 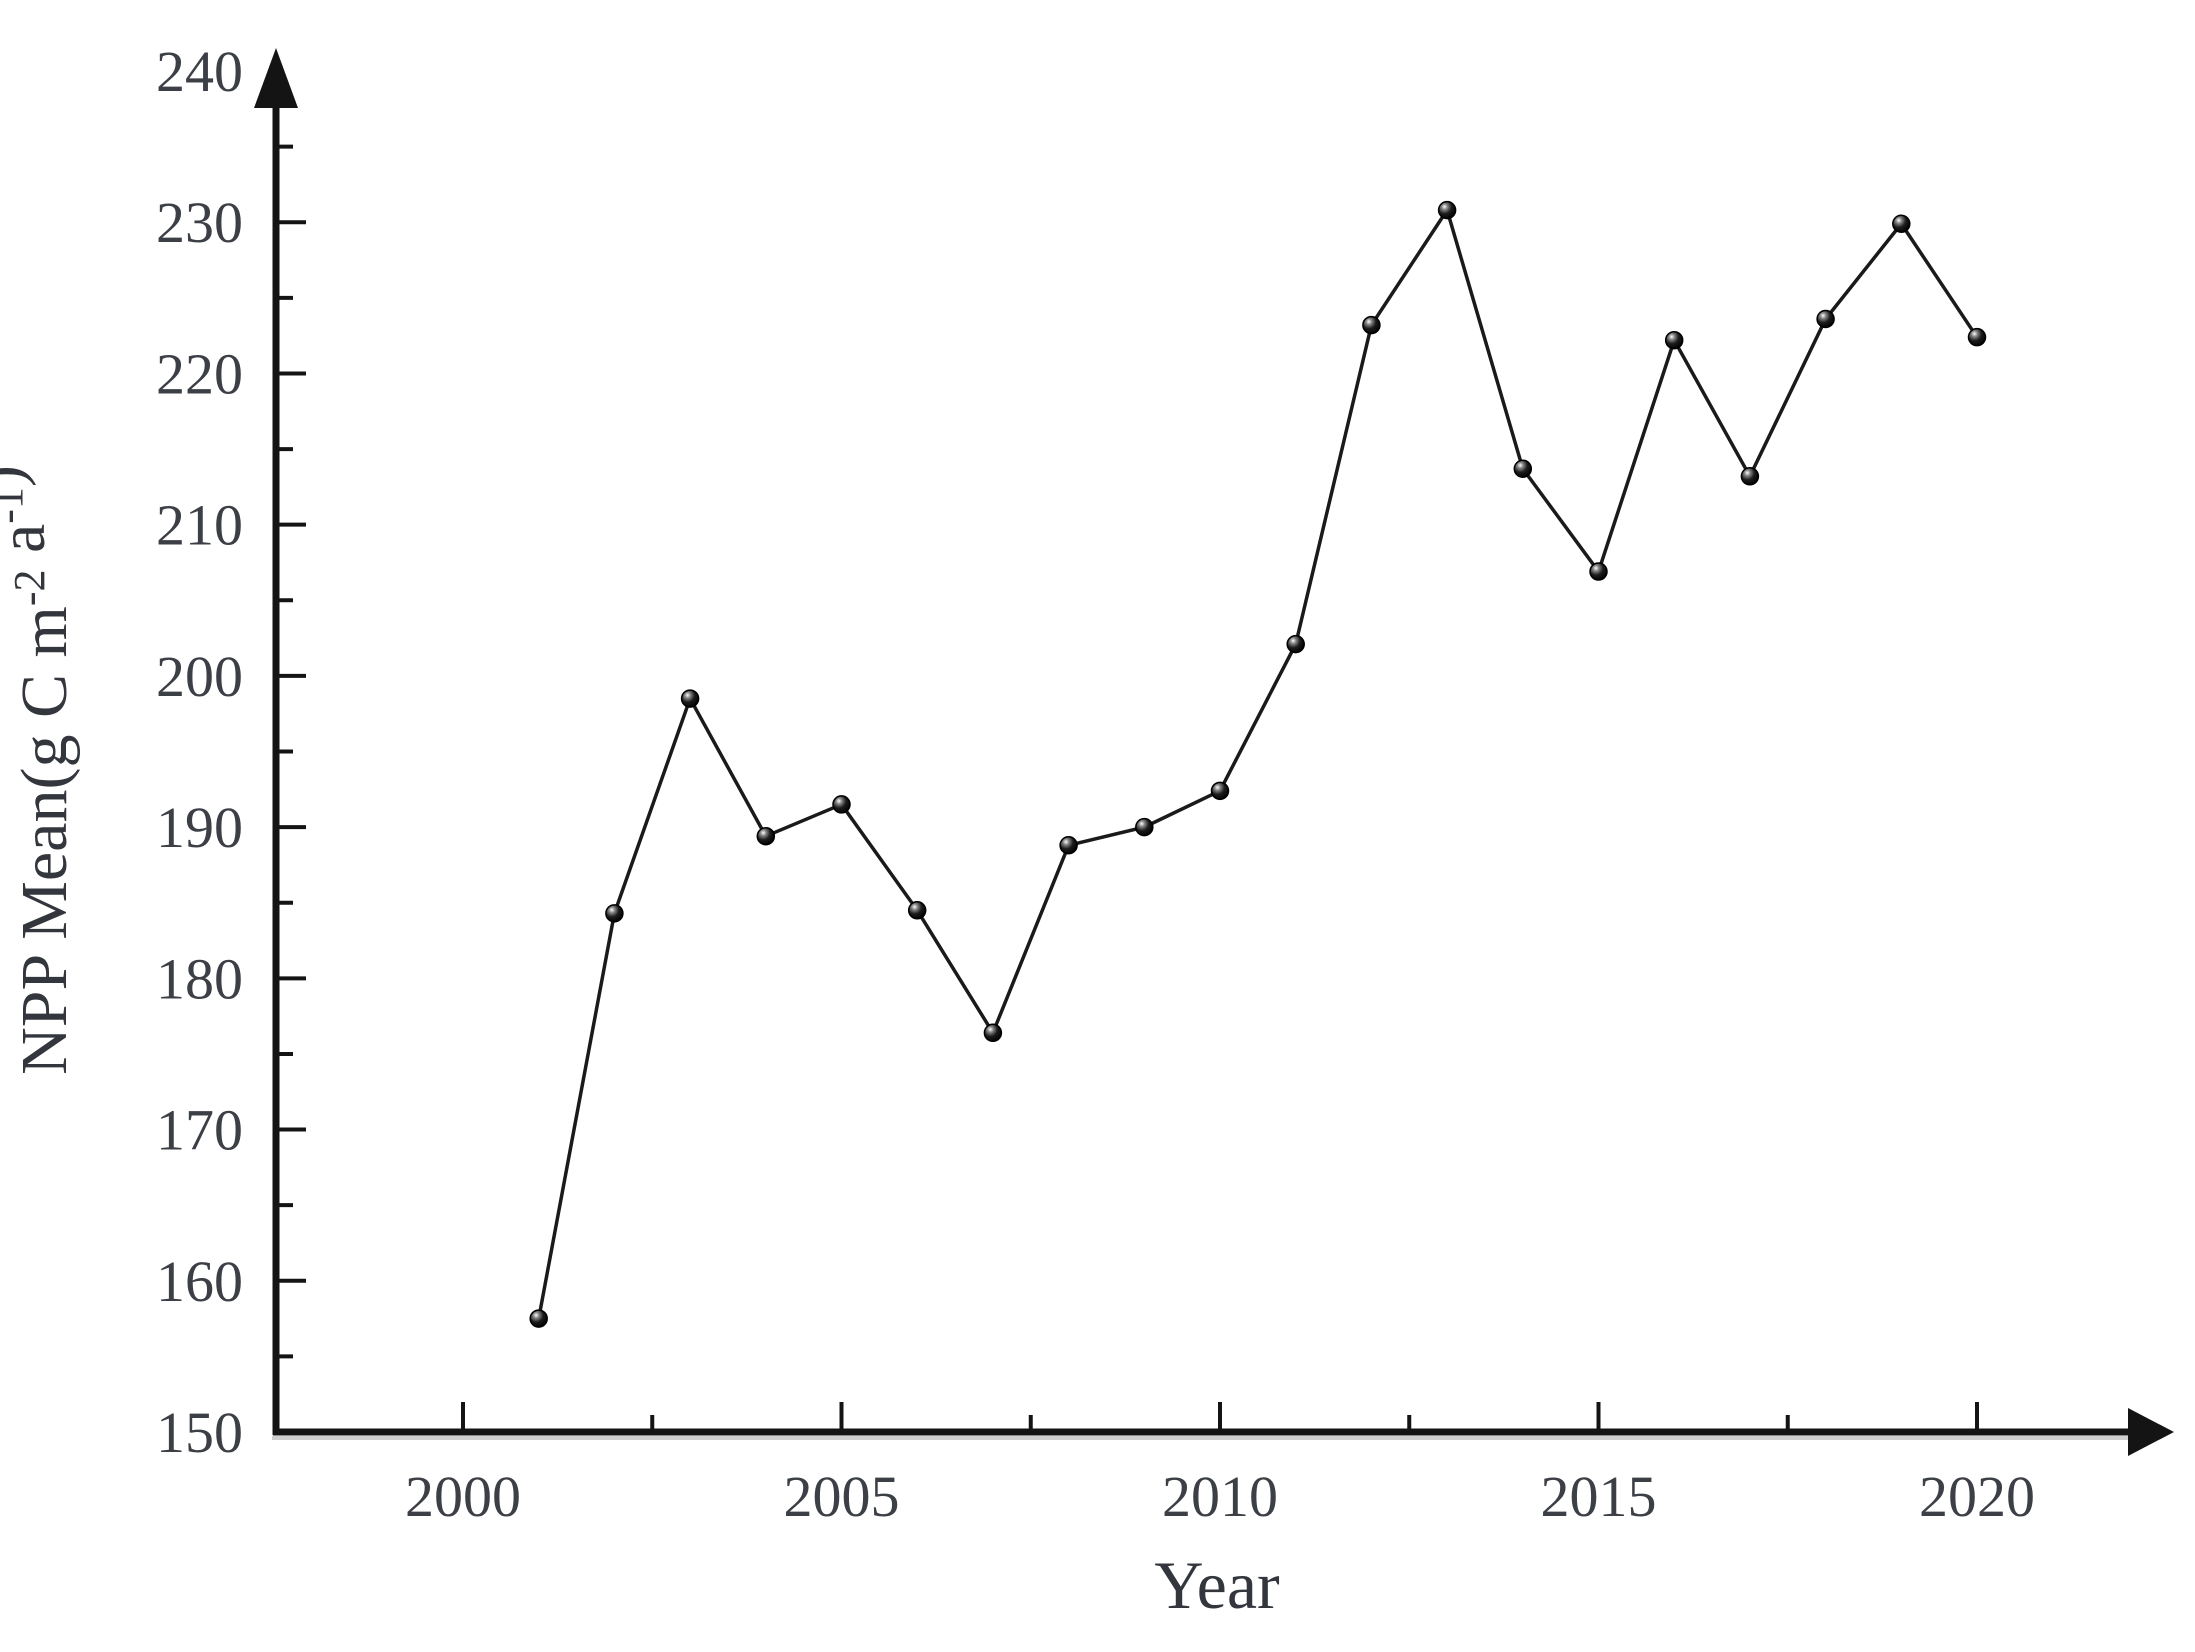 I want to click on y-tick-label-160: 160, so click(x=199, y=1281).